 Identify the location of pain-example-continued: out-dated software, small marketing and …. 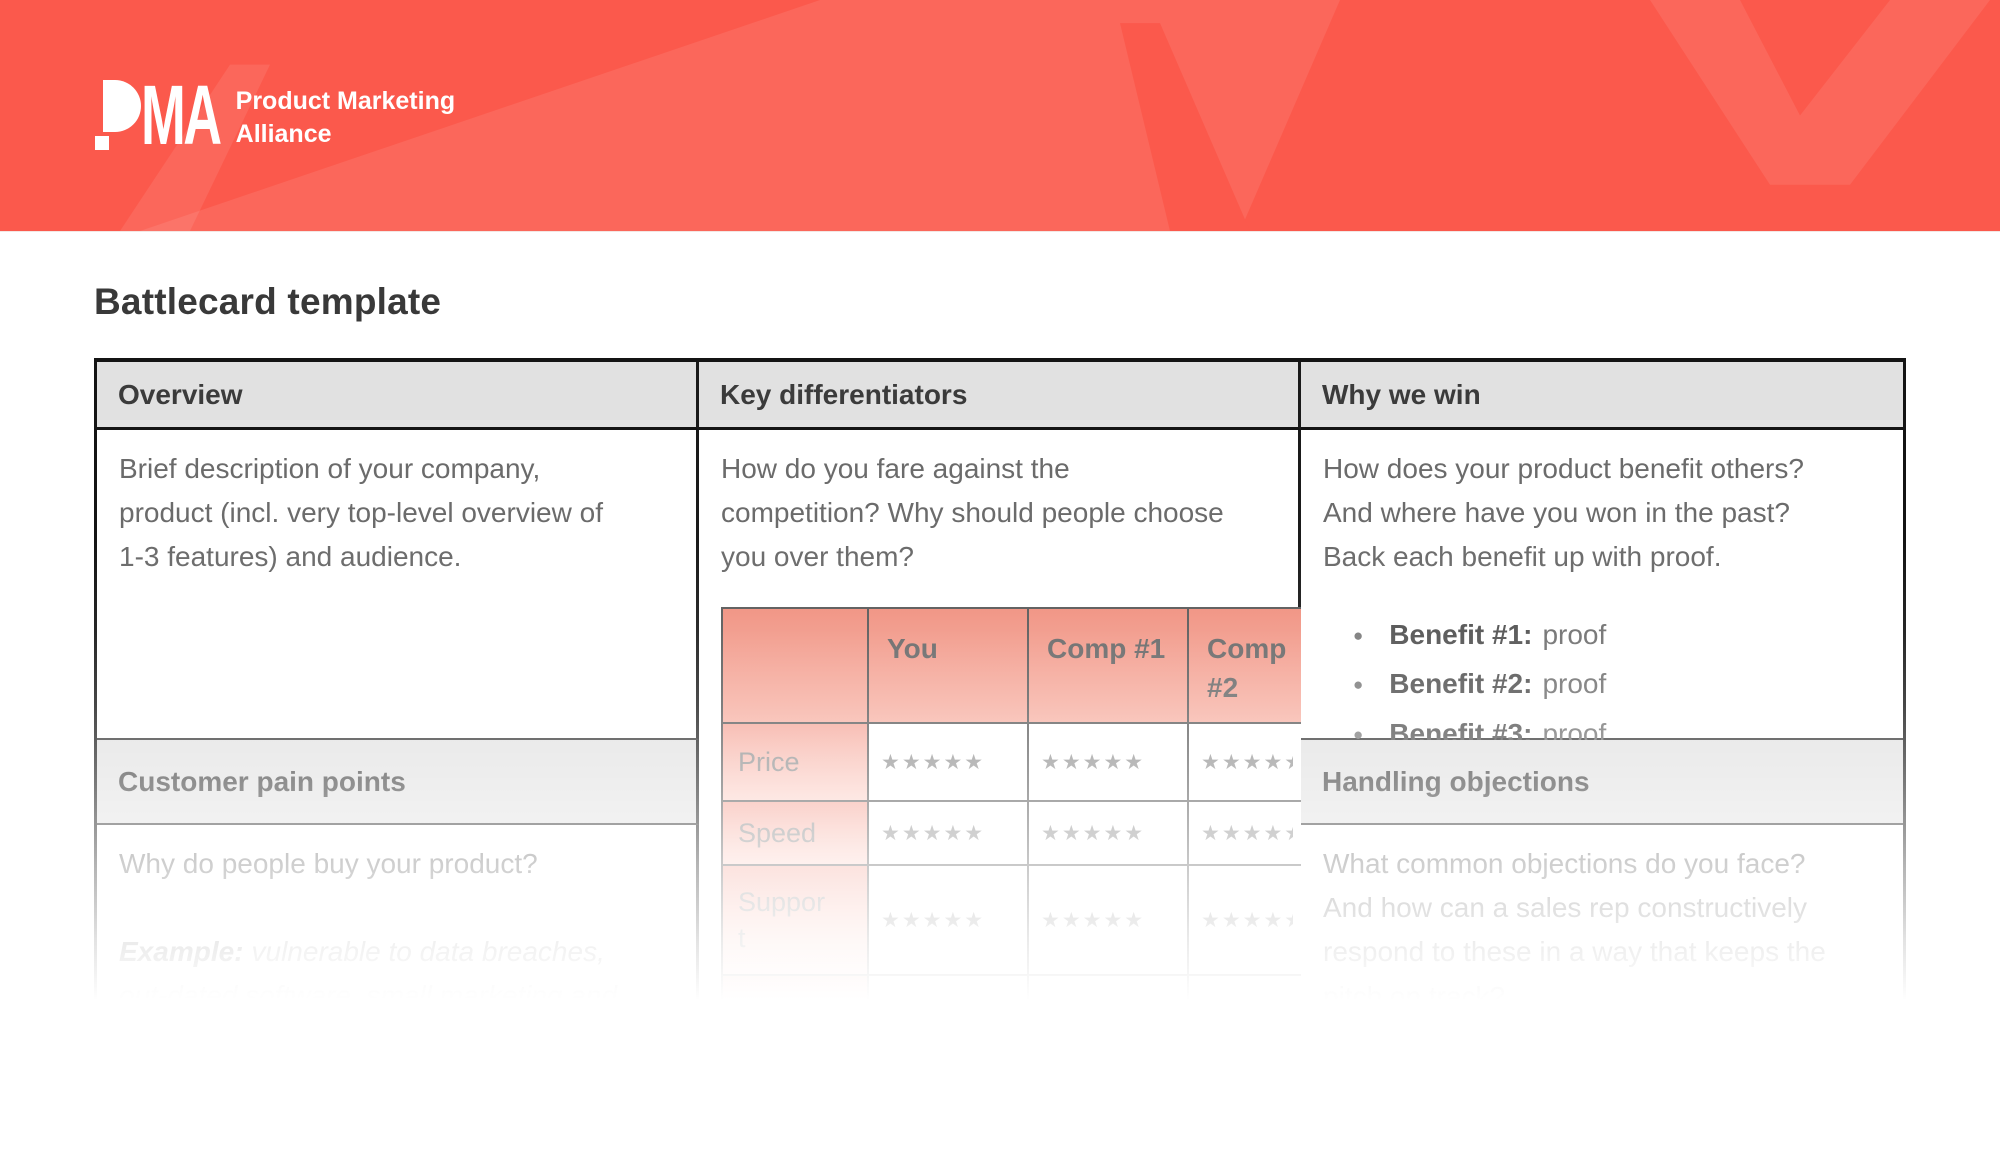
(368, 1018).